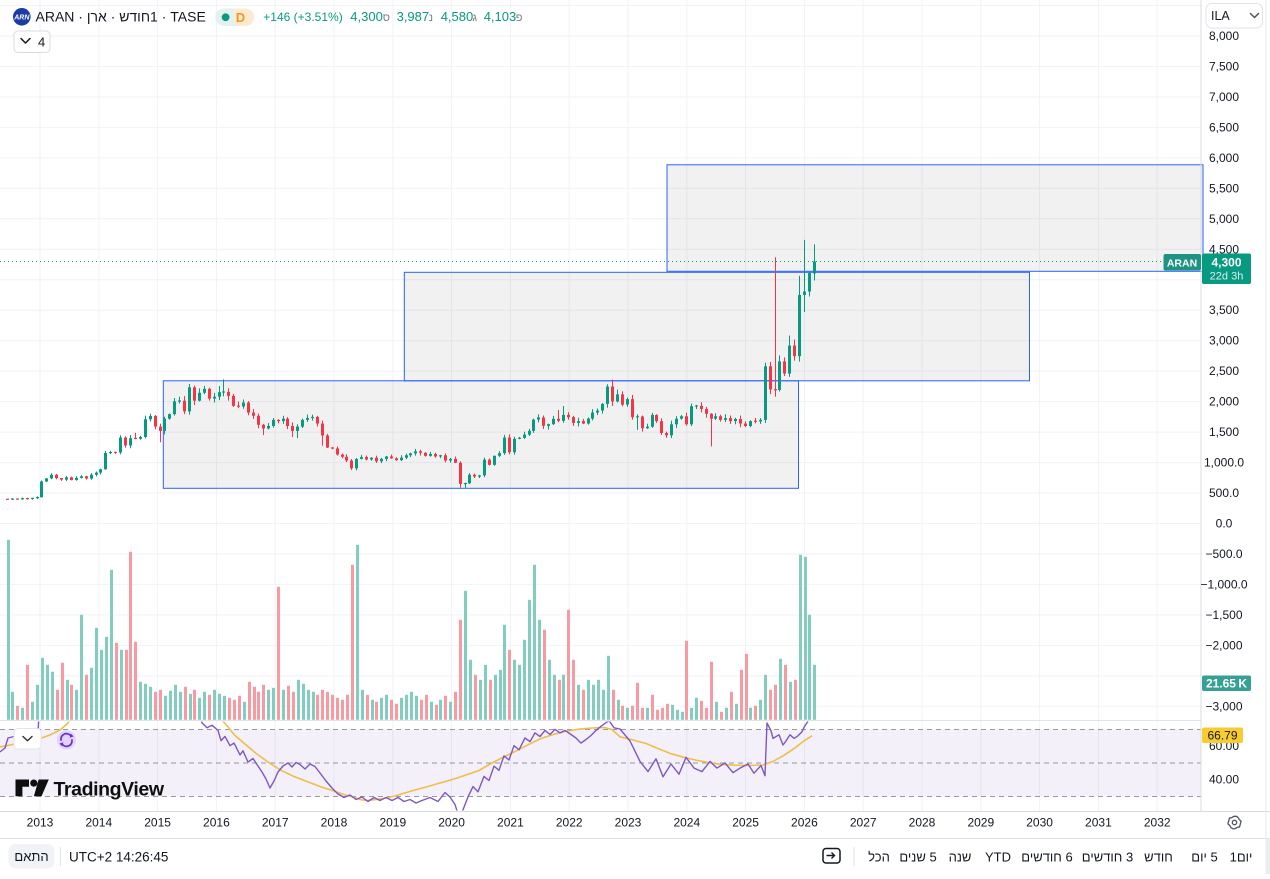  What do you see at coordinates (1226, 684) in the screenshot?
I see `svg-text: 21.65 K` at bounding box center [1226, 684].